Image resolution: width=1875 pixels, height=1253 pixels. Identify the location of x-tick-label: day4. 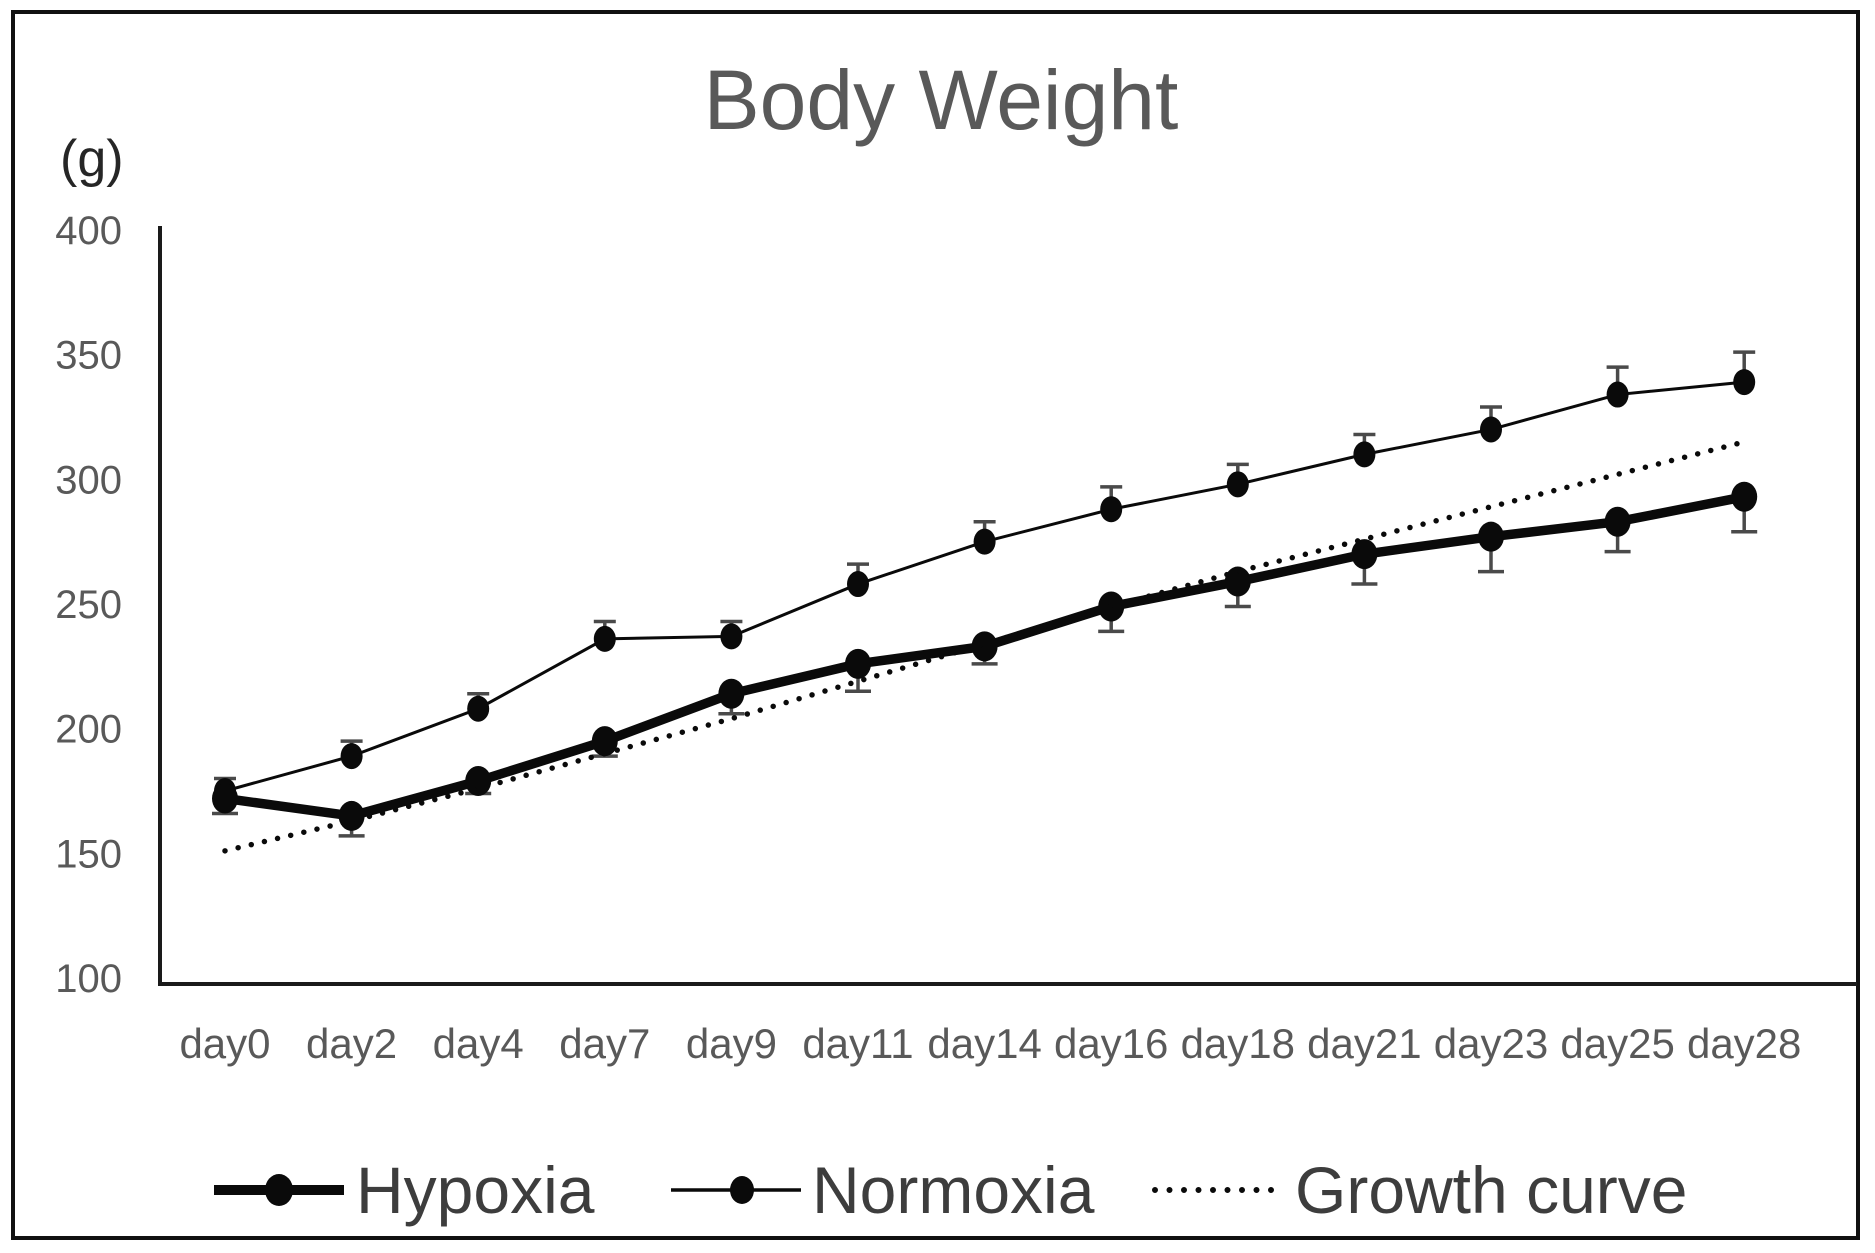
(478, 1043).